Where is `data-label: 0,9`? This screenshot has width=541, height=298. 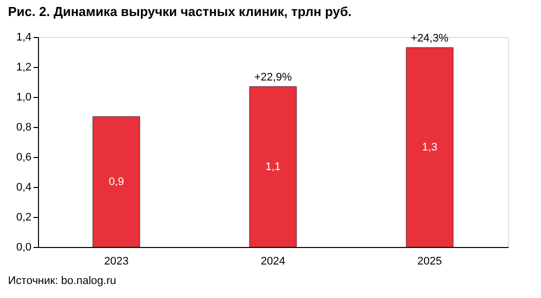
data-label: 0,9 is located at coordinates (116, 182).